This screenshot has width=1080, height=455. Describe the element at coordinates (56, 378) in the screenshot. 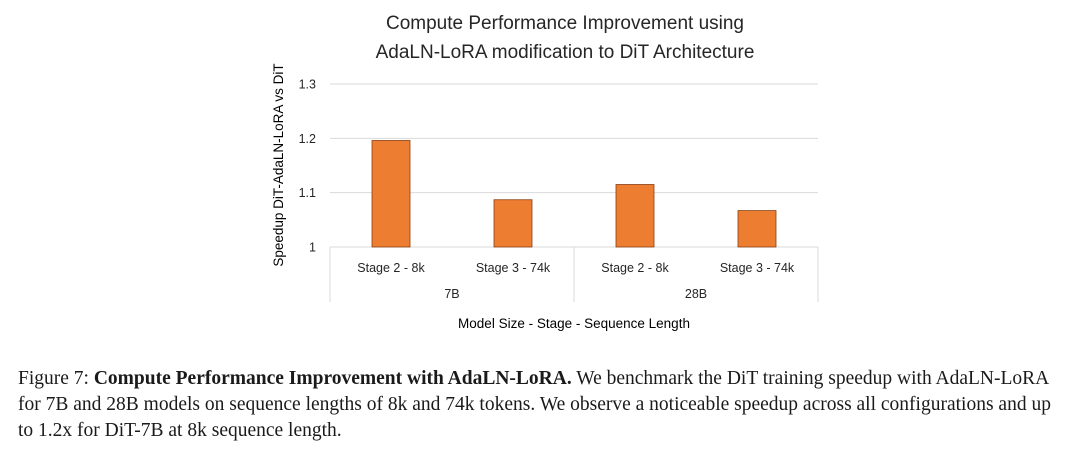

I see `caption-prefix: Figure 7:` at that location.